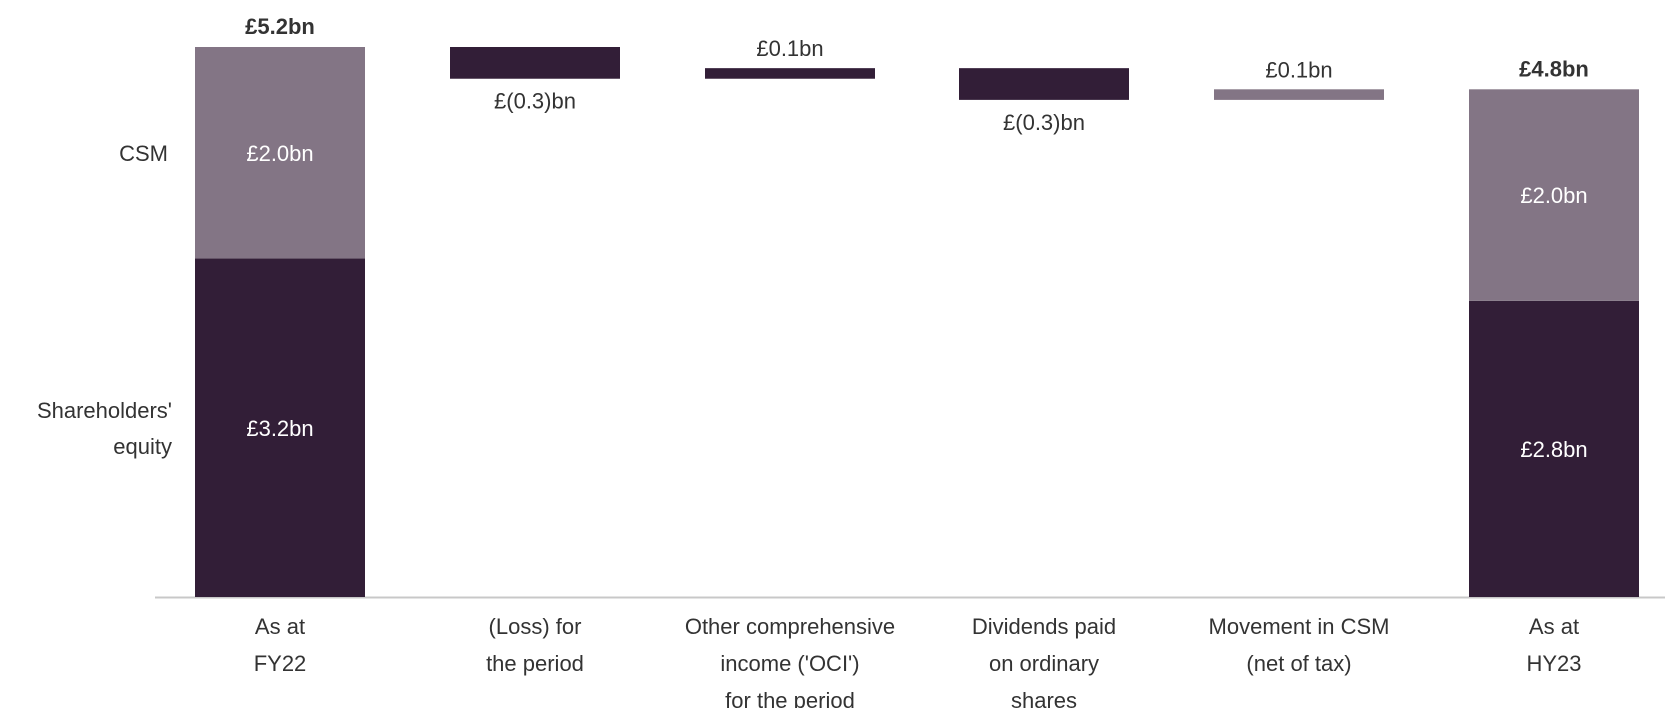 The height and width of the screenshot is (708, 1665). What do you see at coordinates (790, 626) in the screenshot?
I see `category-label: Other comprehensive` at bounding box center [790, 626].